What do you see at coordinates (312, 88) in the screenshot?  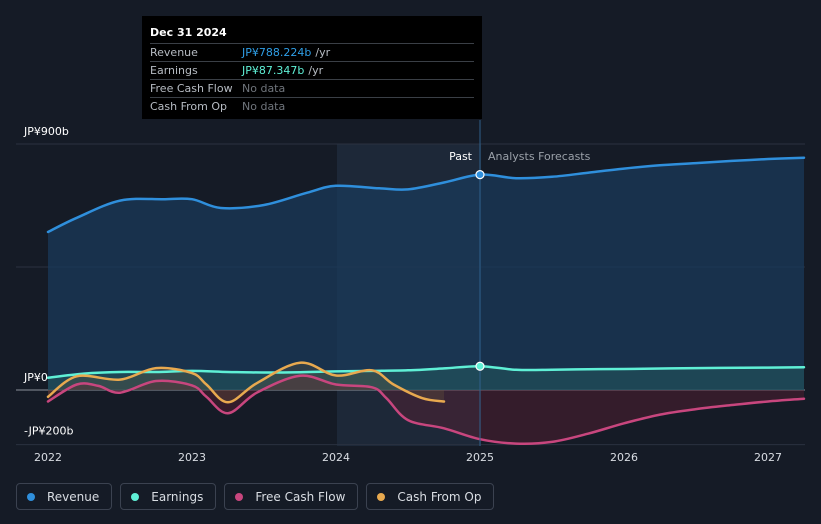 I see `tooltip-row-free-cash-flow: Free Cash Flow No data` at bounding box center [312, 88].